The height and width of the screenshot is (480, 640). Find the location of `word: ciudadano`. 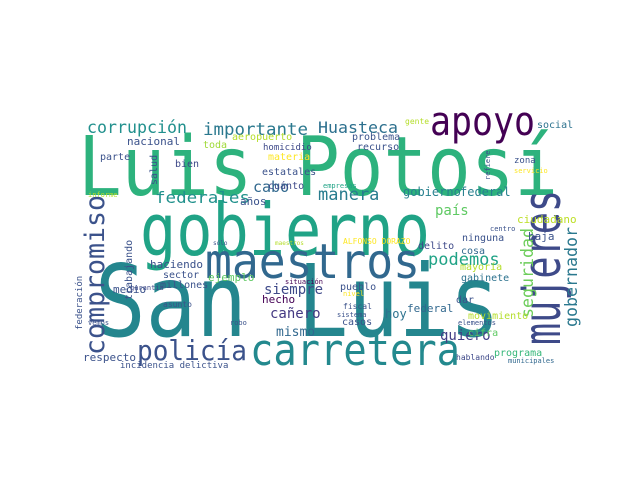

word: ciudadano is located at coordinates (547, 219).